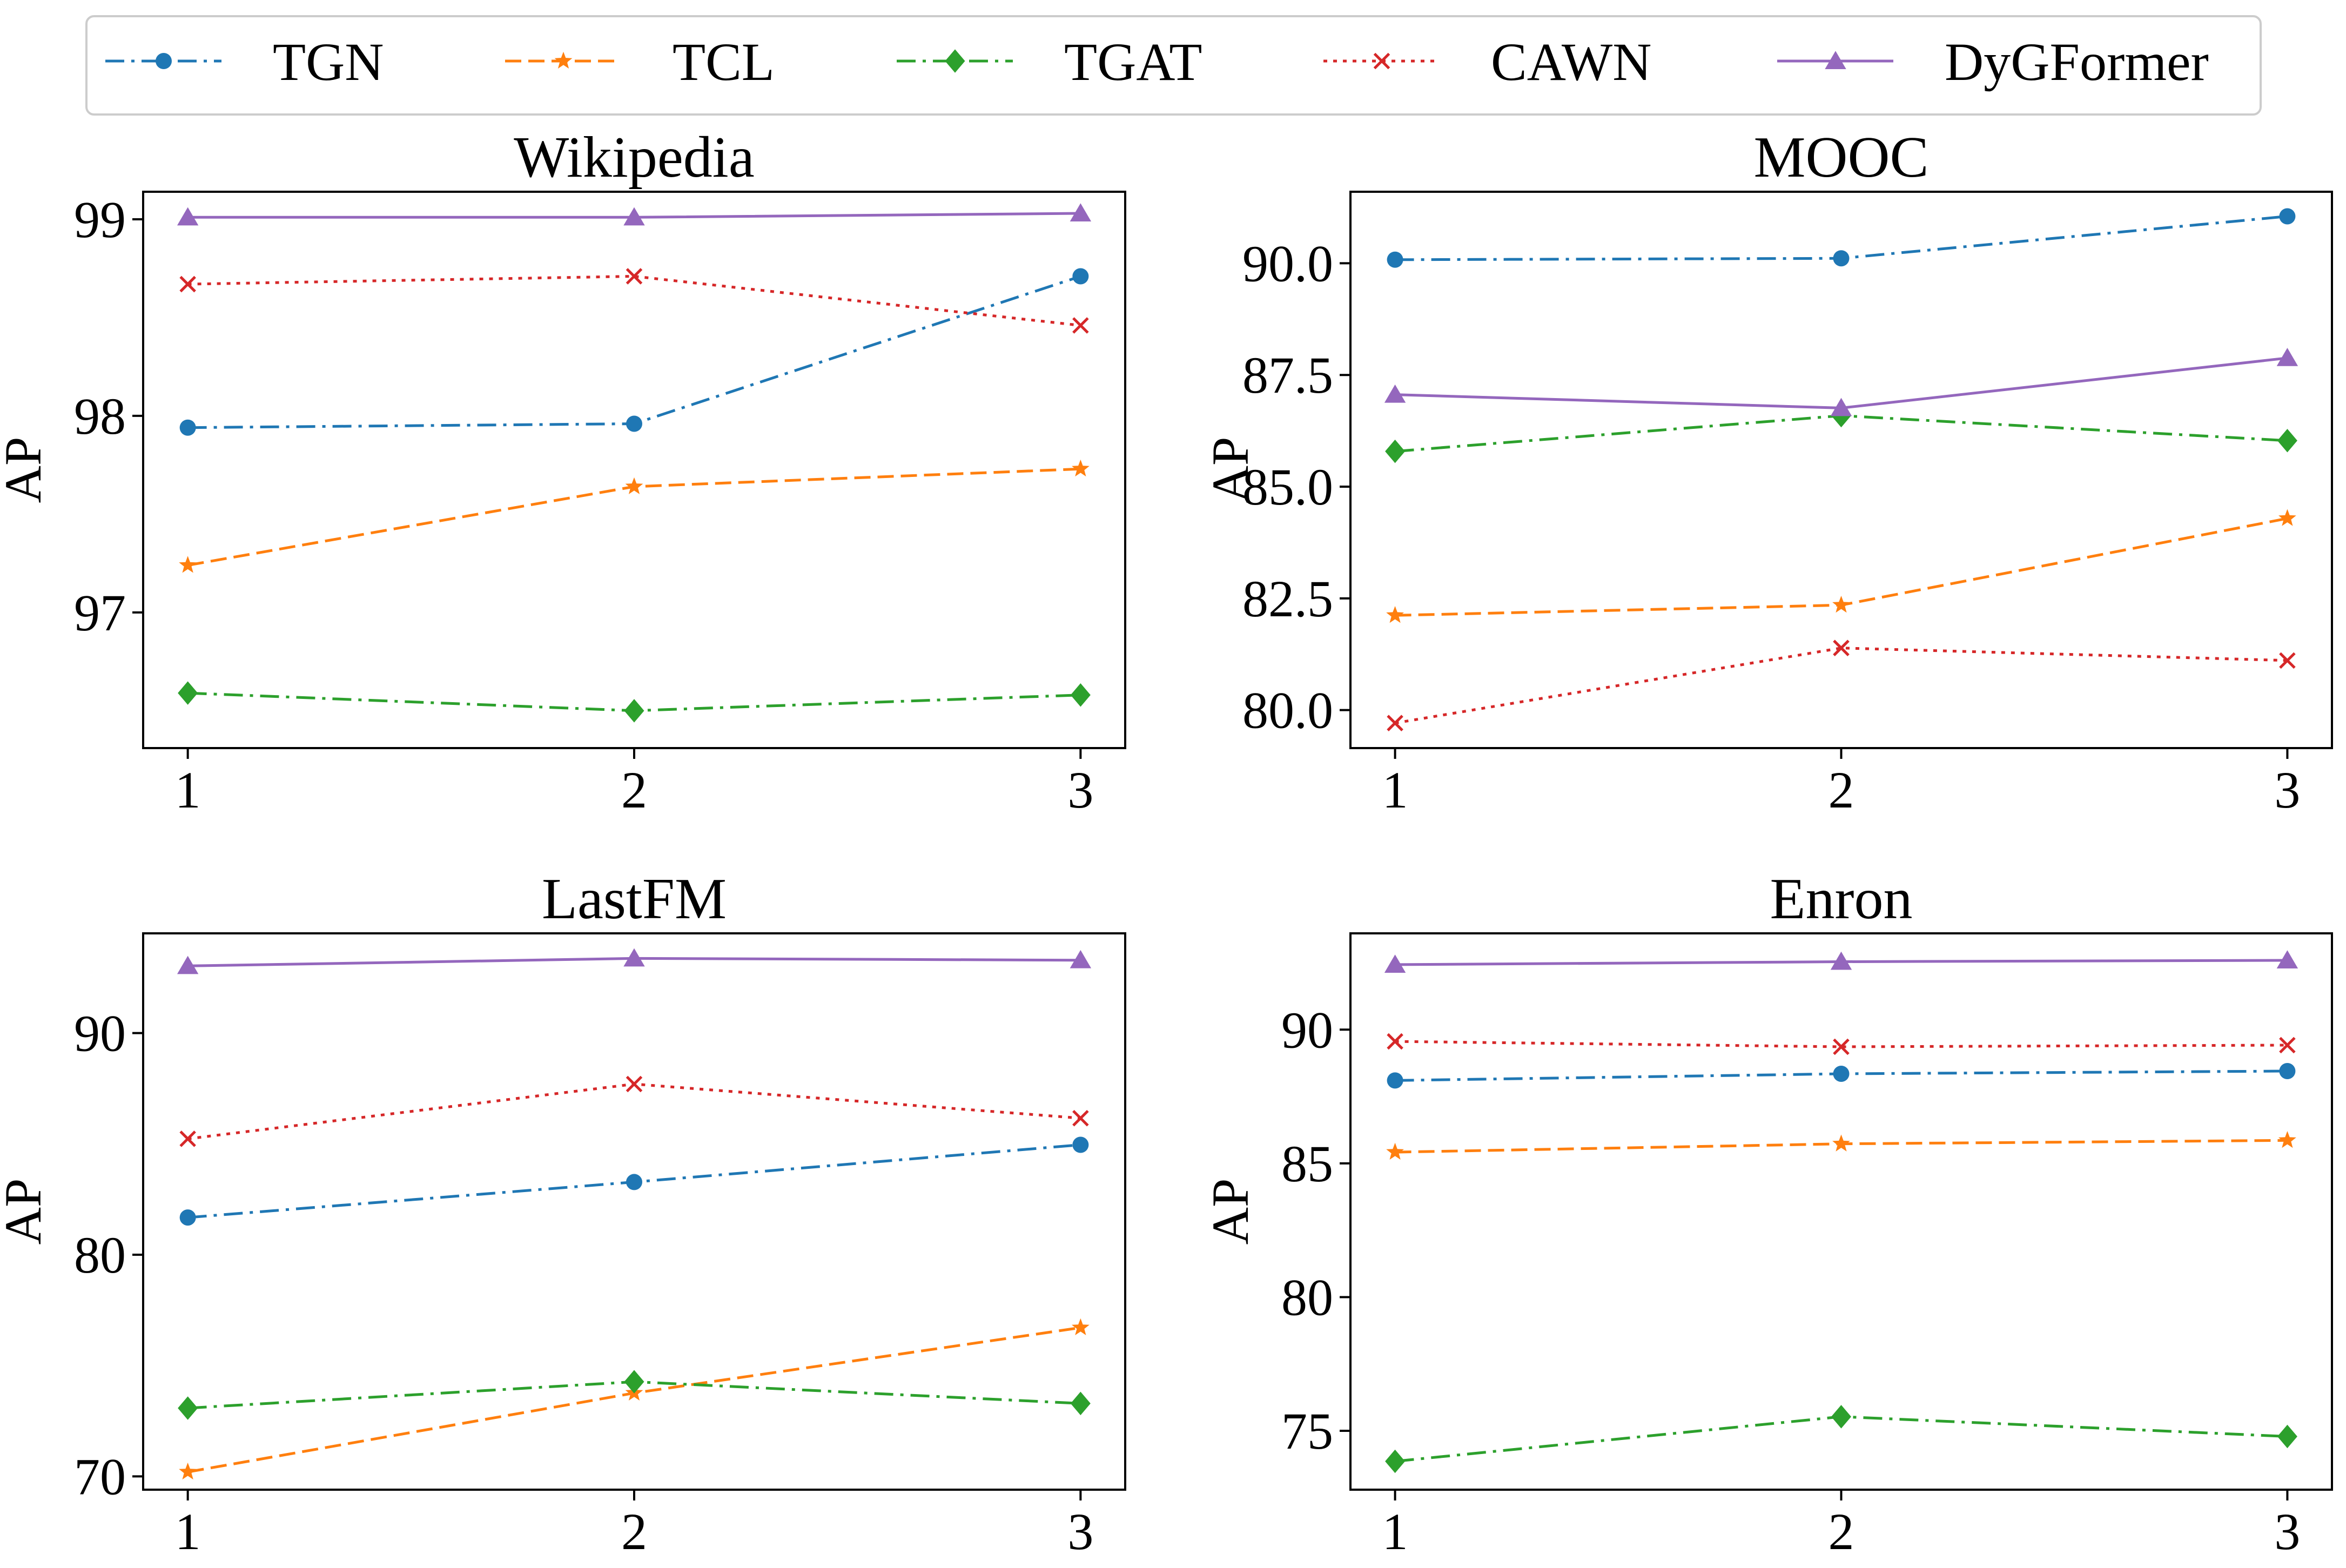 Image resolution: width=2346 pixels, height=1568 pixels. What do you see at coordinates (634, 1531) in the screenshot?
I see `x-tick-label-lastfm: 2` at bounding box center [634, 1531].